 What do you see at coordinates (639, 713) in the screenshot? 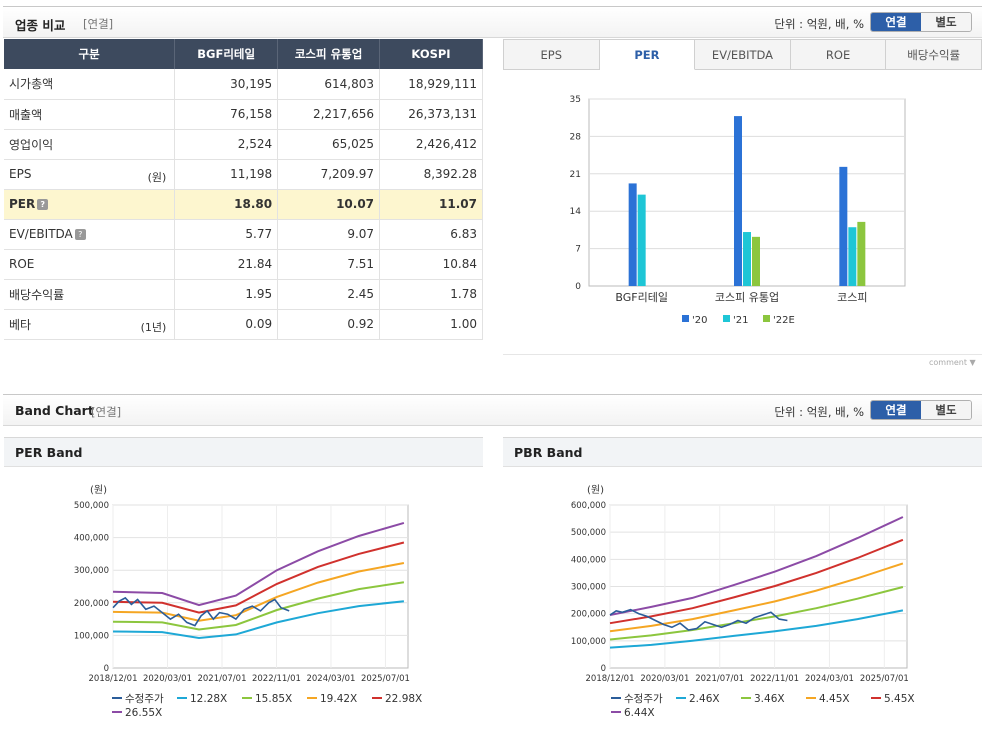
I see `legend-label: 6.44X` at bounding box center [639, 713].